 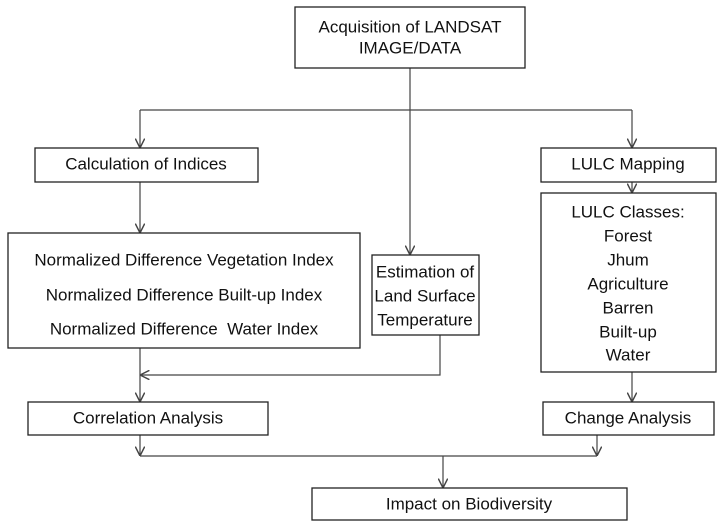 What do you see at coordinates (628, 235) in the screenshot?
I see `label: Forest` at bounding box center [628, 235].